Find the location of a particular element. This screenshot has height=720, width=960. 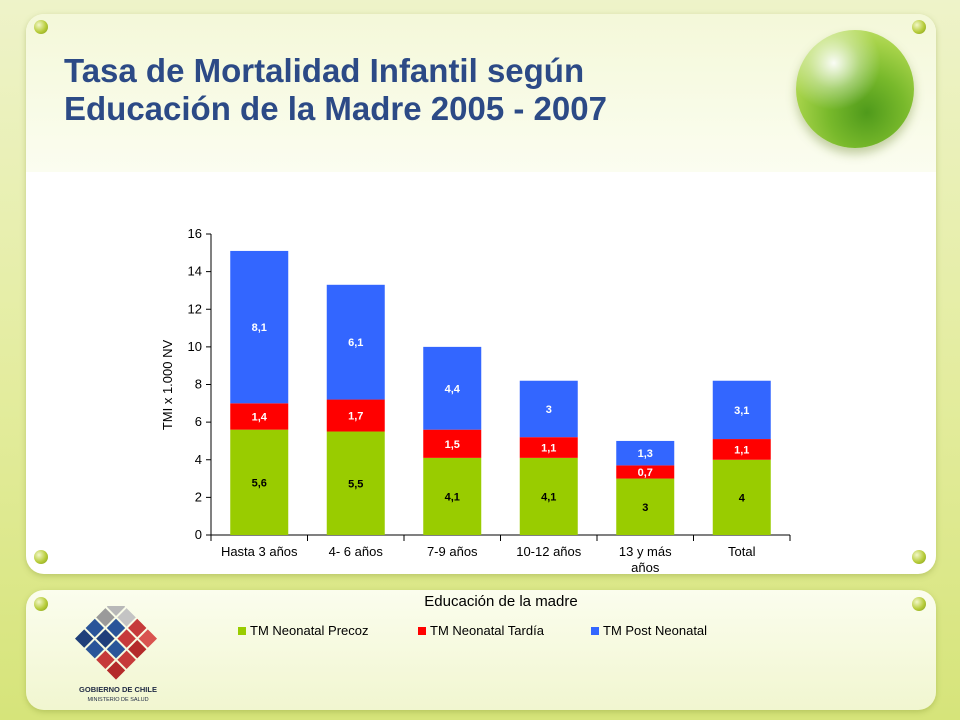

x-tick-label: años is located at coordinates (645, 567).